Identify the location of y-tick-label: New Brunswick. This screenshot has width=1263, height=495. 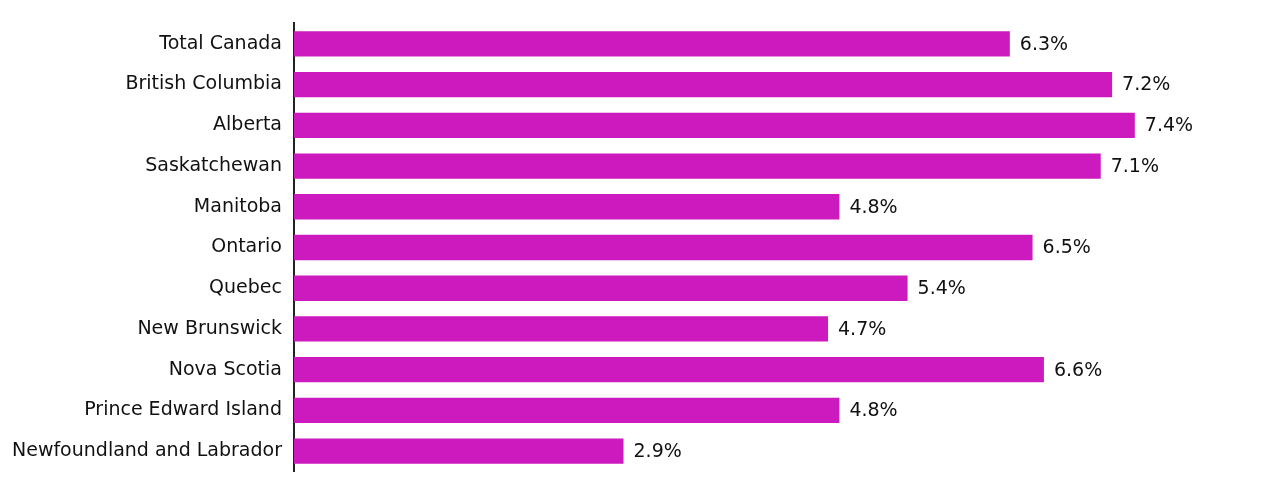
(209, 326).